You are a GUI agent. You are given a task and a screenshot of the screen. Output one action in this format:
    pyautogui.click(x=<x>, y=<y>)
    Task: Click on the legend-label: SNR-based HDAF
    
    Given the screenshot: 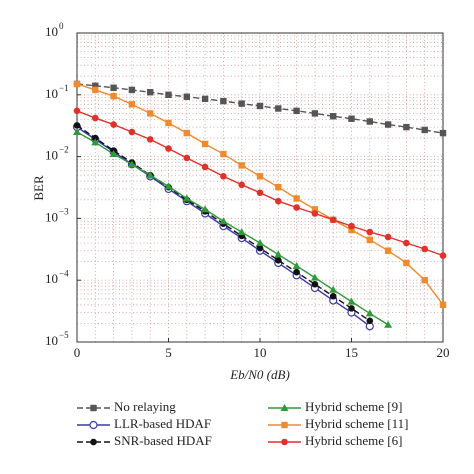 What is the action you would take?
    pyautogui.click(x=163, y=440)
    